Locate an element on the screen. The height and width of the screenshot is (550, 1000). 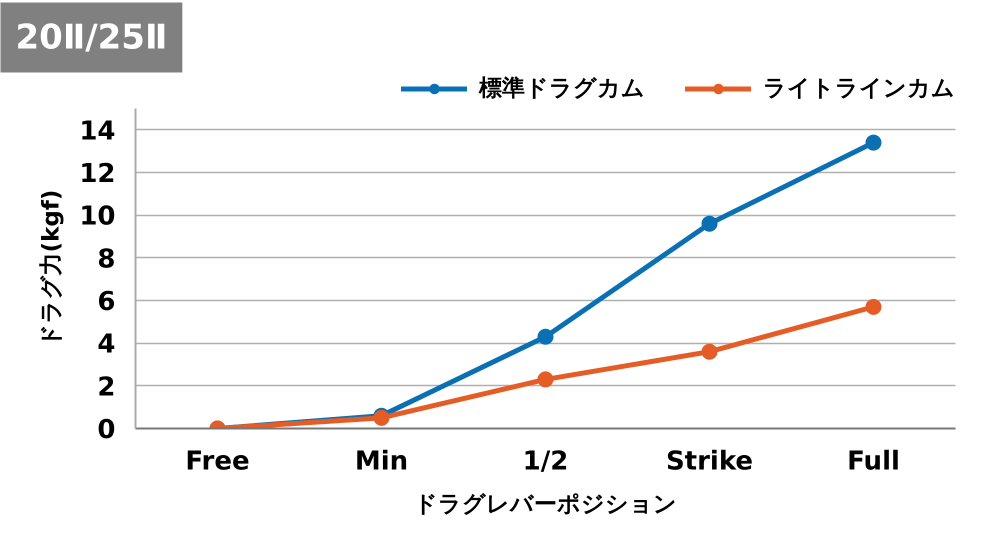
x-axis-title: ドラグレバーポジション is located at coordinates (545, 505).